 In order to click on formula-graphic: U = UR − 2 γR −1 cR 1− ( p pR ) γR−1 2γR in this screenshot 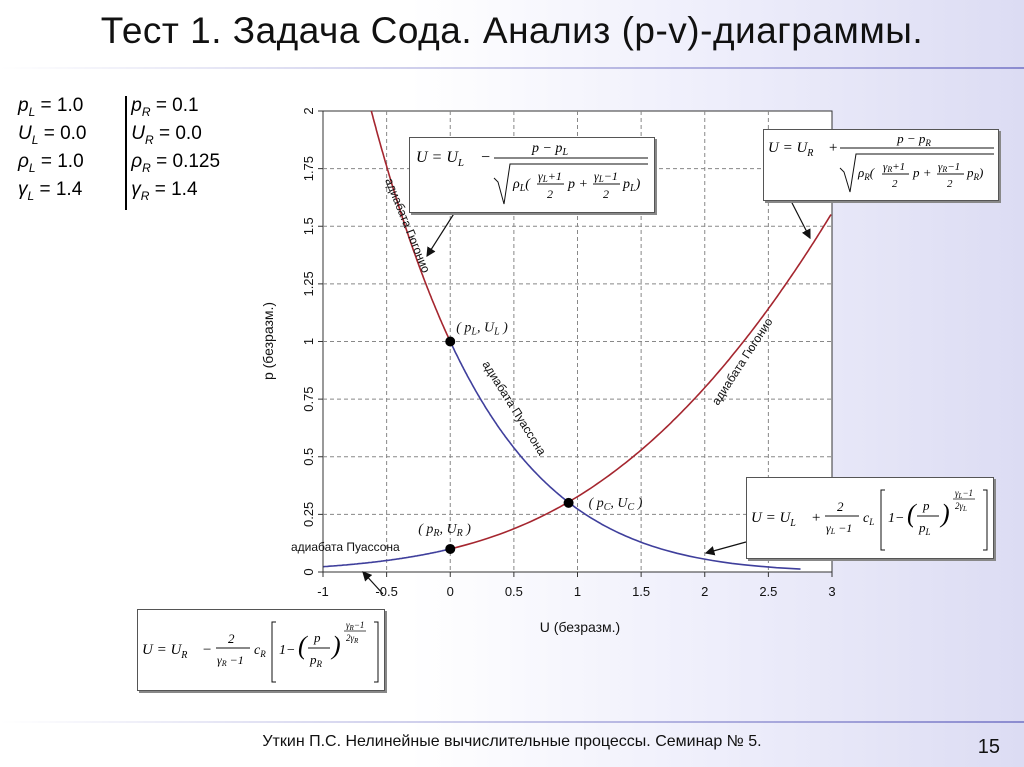, I will do `click(260, 651)`.